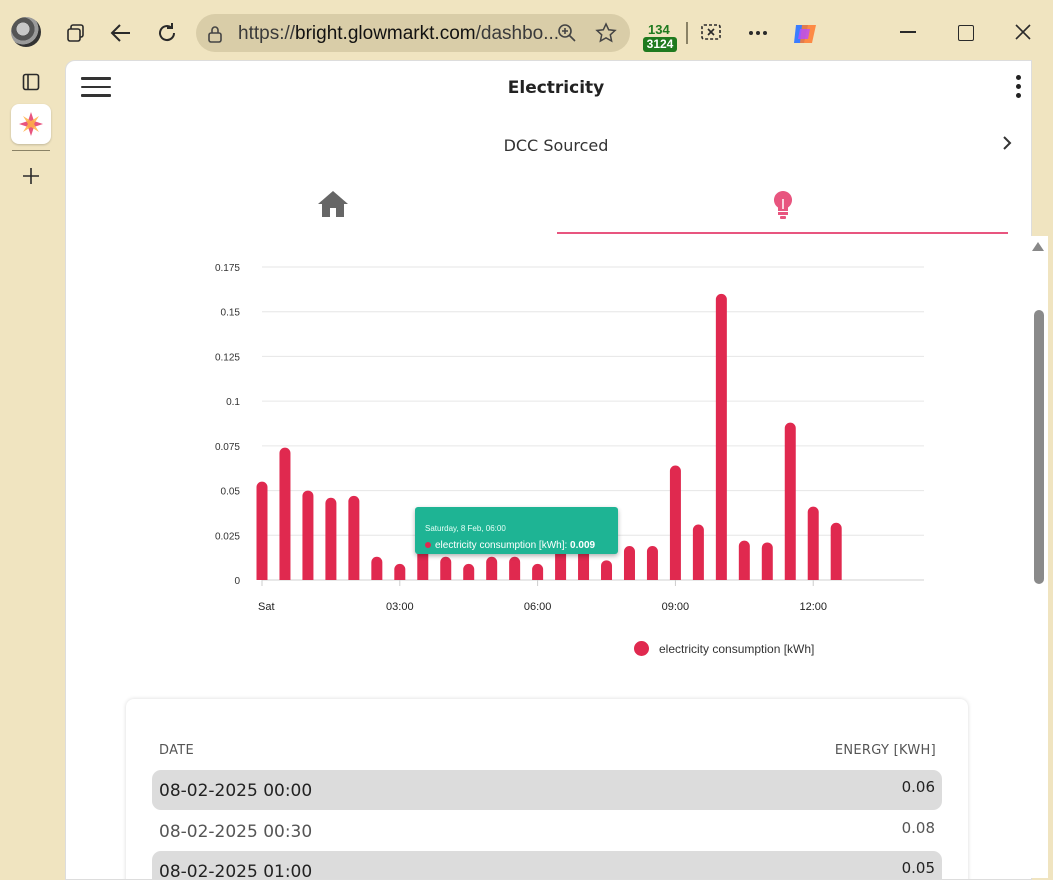 The width and height of the screenshot is (1053, 880). What do you see at coordinates (813, 607) in the screenshot?
I see `x-tick-label: 12:00` at bounding box center [813, 607].